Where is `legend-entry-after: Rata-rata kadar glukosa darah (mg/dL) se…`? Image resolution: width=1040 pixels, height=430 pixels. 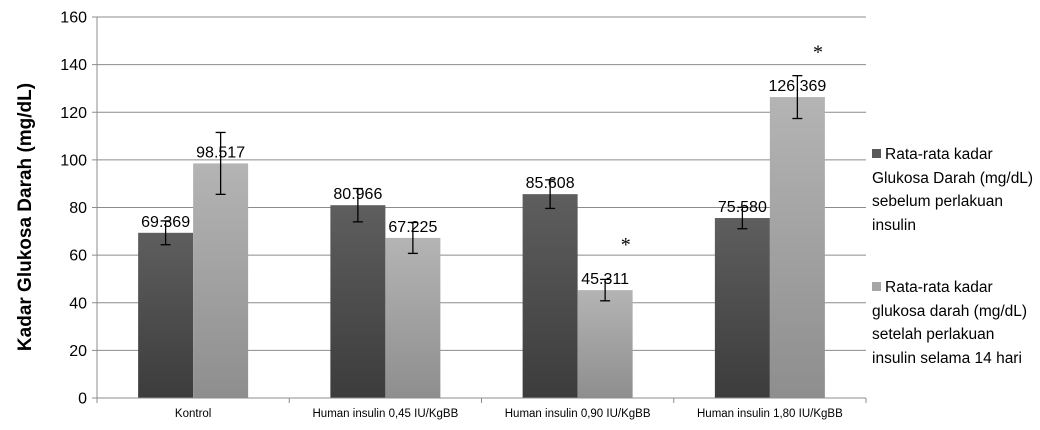
legend-entry-after: Rata-rata kadar glukosa darah (mg/dL) se… is located at coordinates (954, 323).